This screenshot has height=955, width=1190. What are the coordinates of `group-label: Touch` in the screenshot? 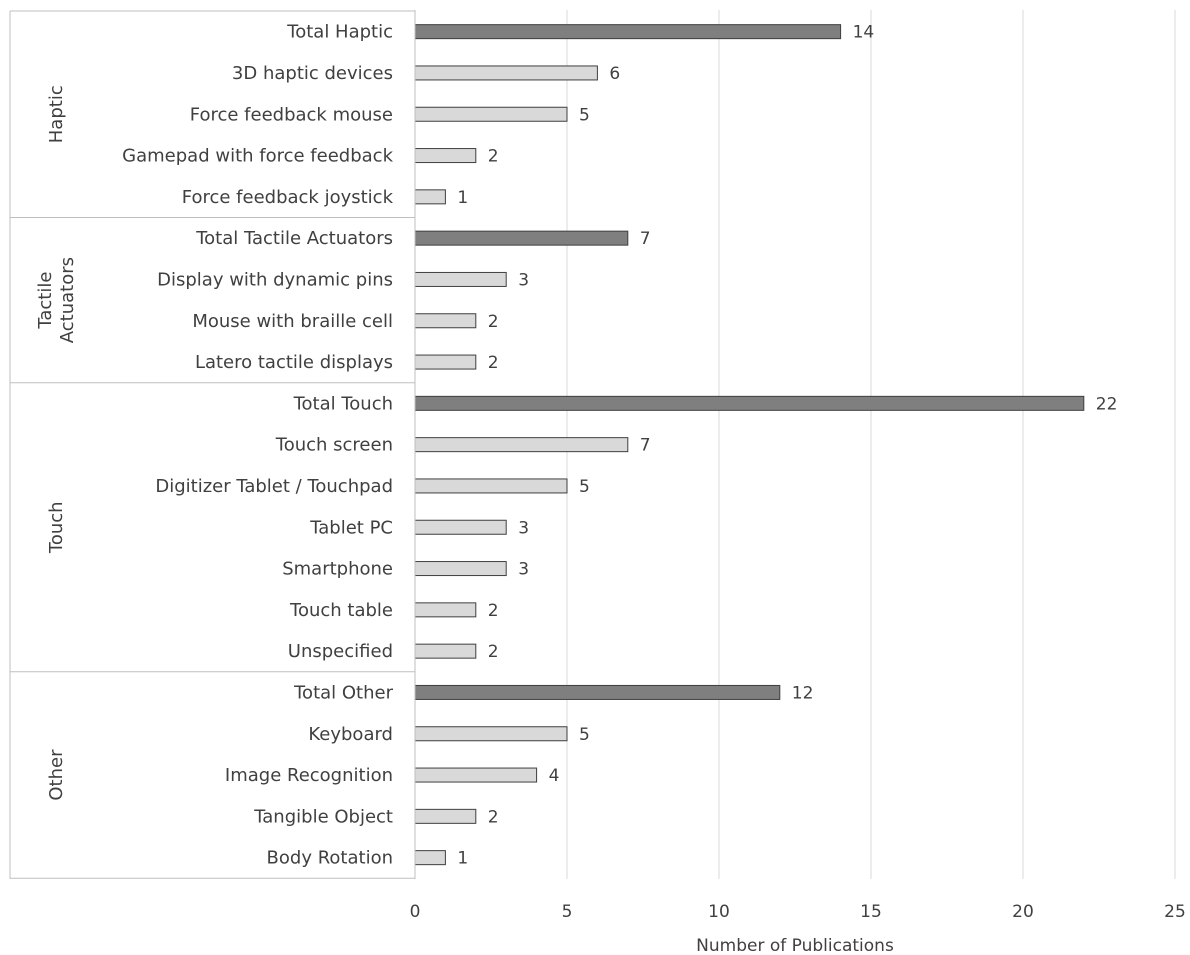 It's located at (56, 527).